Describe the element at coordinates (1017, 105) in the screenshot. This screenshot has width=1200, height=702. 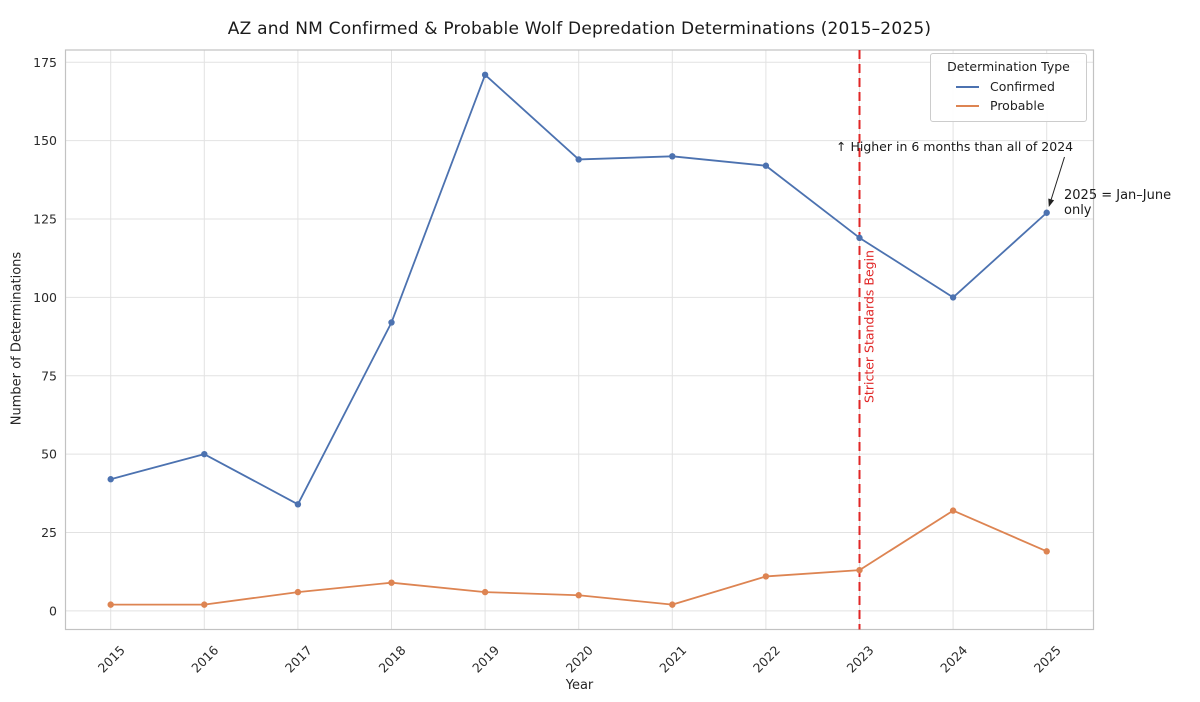
I see `legend-item-label: Probable` at that location.